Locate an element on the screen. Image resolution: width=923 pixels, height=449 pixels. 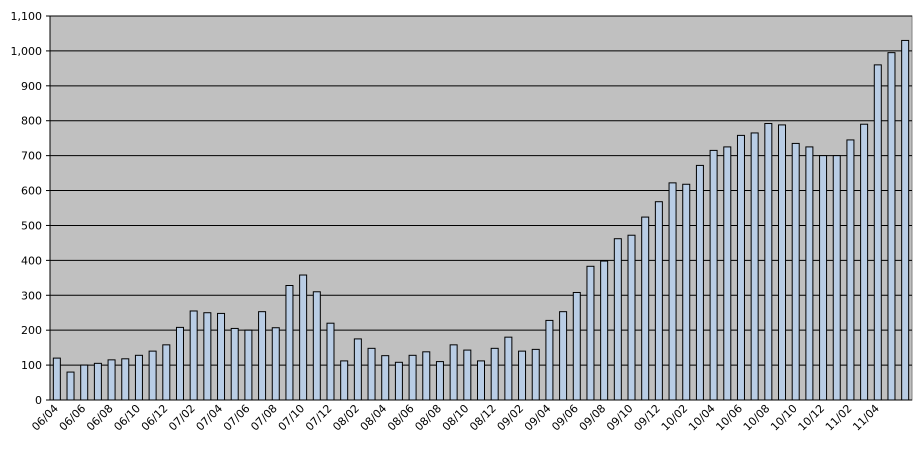
x-tick-label: 10/10 is located at coordinates (784, 418).